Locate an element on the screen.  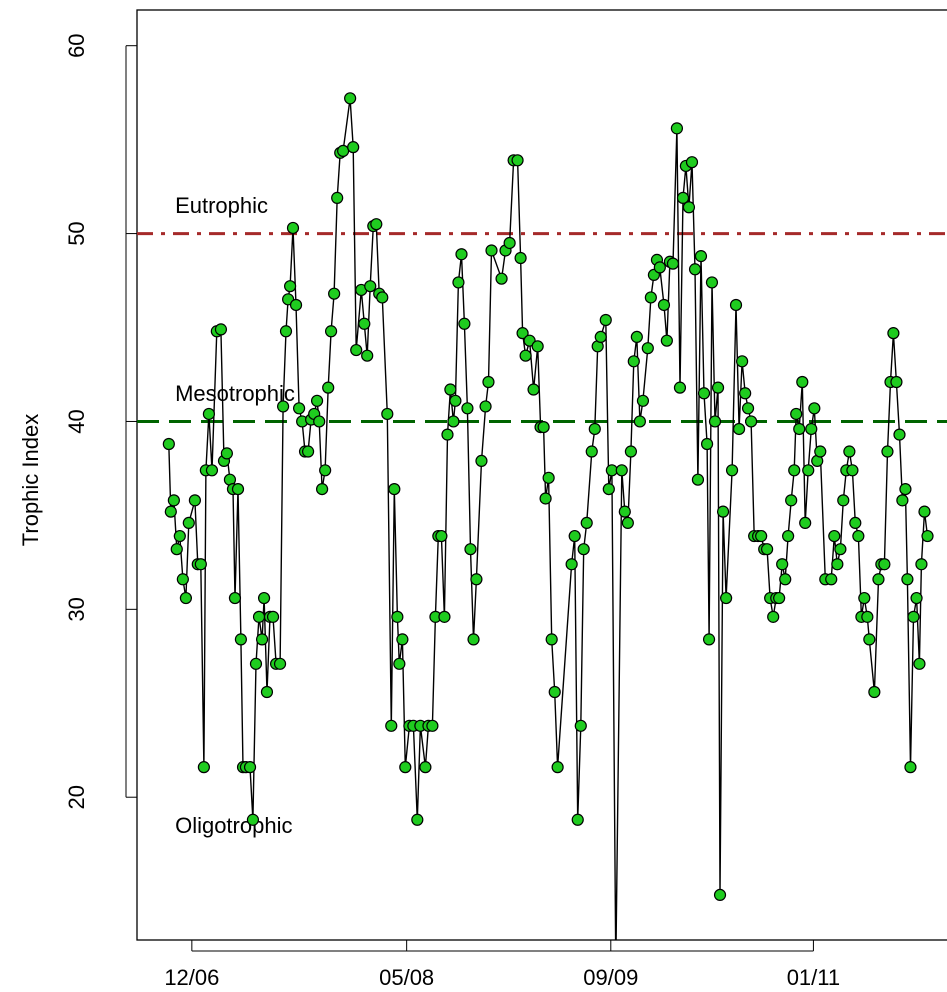
x-tick-label: 09/09 is located at coordinates (610, 976).